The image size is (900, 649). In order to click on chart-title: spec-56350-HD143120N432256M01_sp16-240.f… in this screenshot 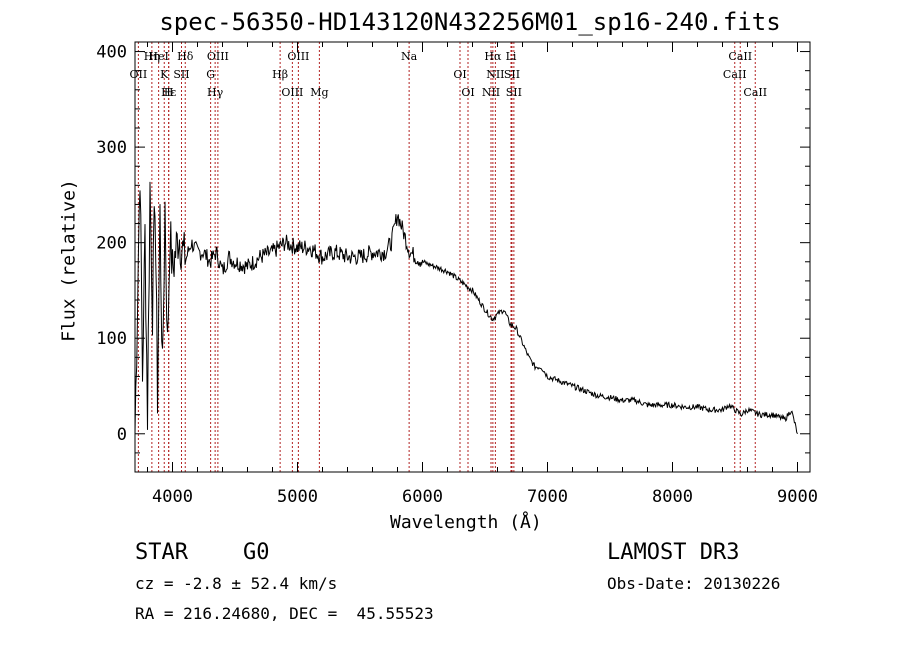, I will do `click(470, 22)`.